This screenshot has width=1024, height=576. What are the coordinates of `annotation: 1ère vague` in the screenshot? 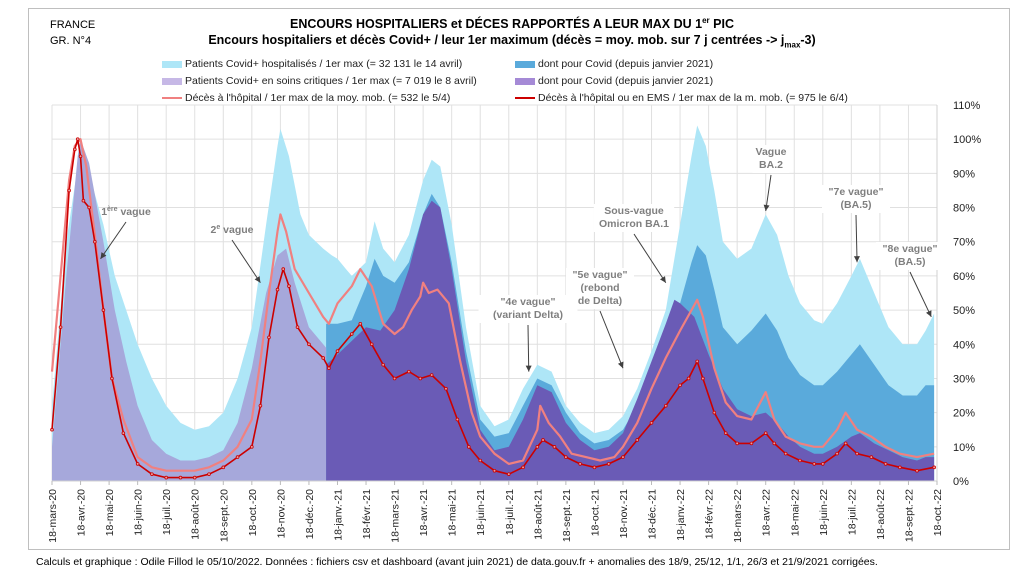 It's located at (125, 233).